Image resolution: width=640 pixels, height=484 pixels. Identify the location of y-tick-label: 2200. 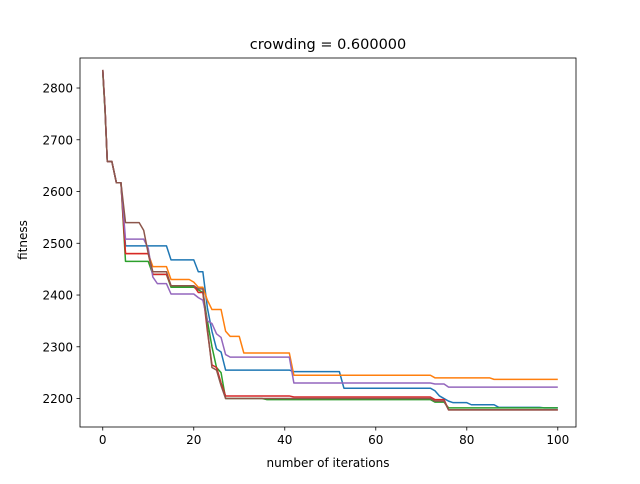
(57, 399).